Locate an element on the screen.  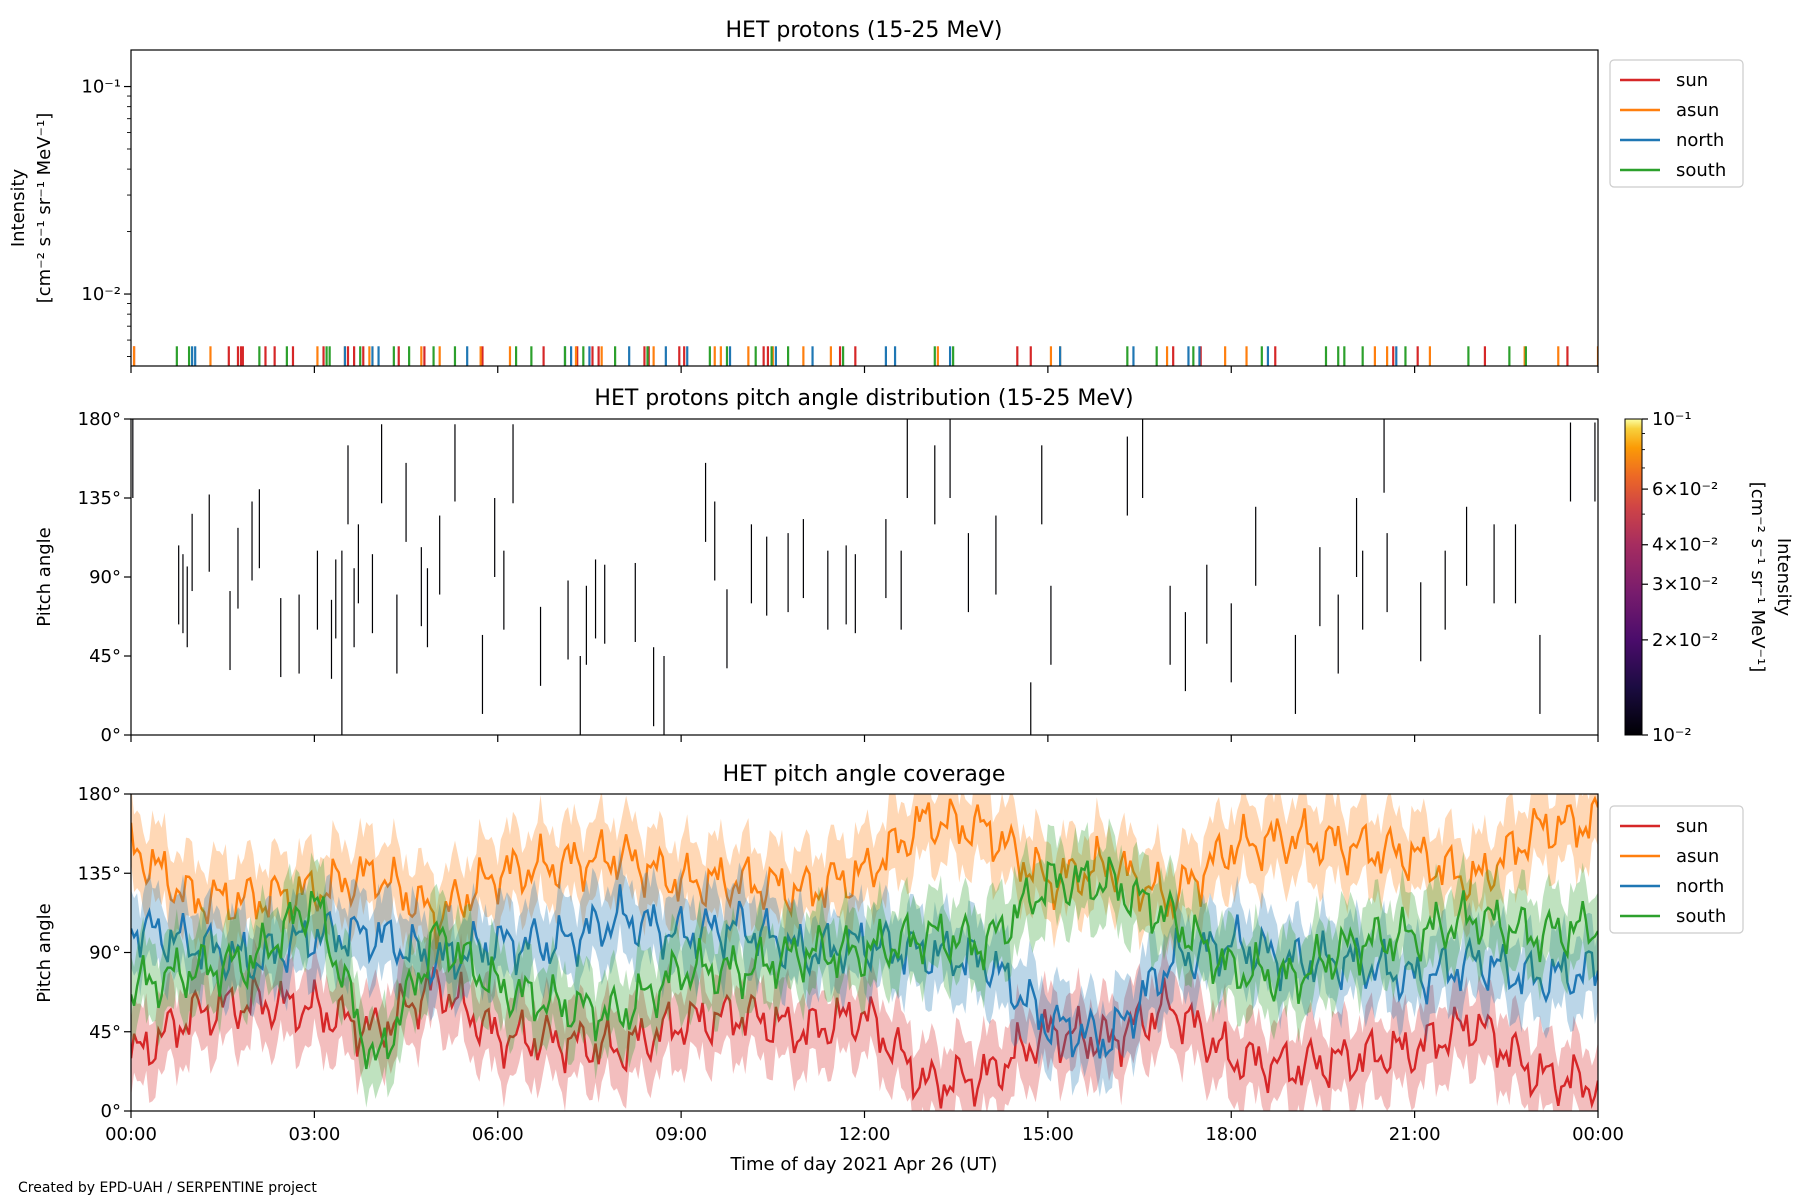
coverage-line-south is located at coordinates (864, 963).